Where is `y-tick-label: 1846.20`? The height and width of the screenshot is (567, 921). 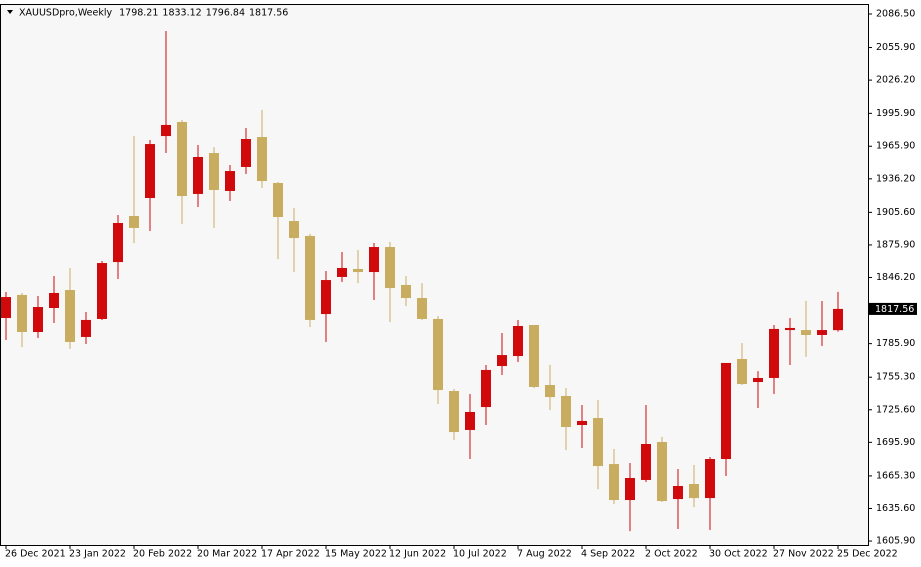 y-tick-label: 1846.20 is located at coordinates (895, 277).